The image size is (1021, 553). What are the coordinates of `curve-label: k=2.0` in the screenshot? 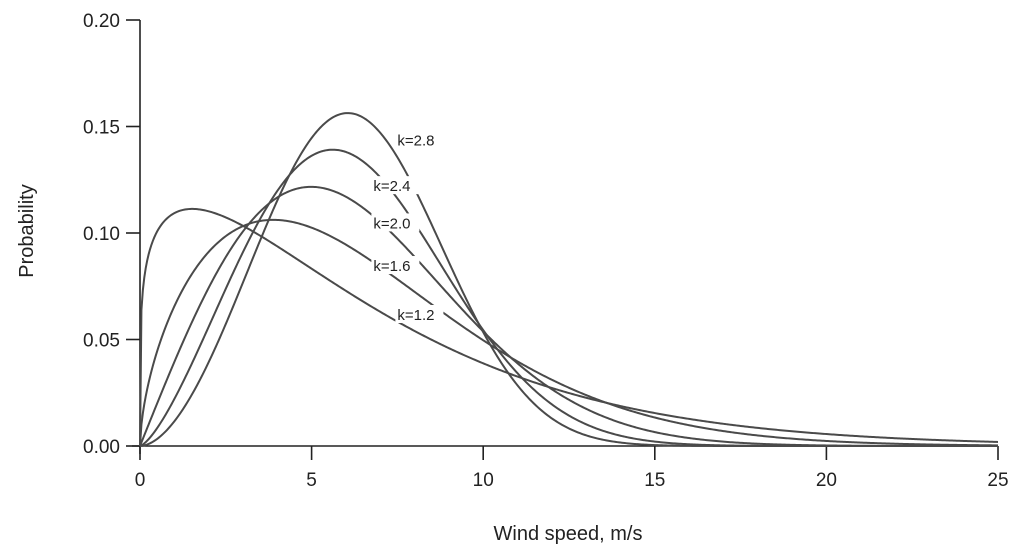 It's located at (391, 223).